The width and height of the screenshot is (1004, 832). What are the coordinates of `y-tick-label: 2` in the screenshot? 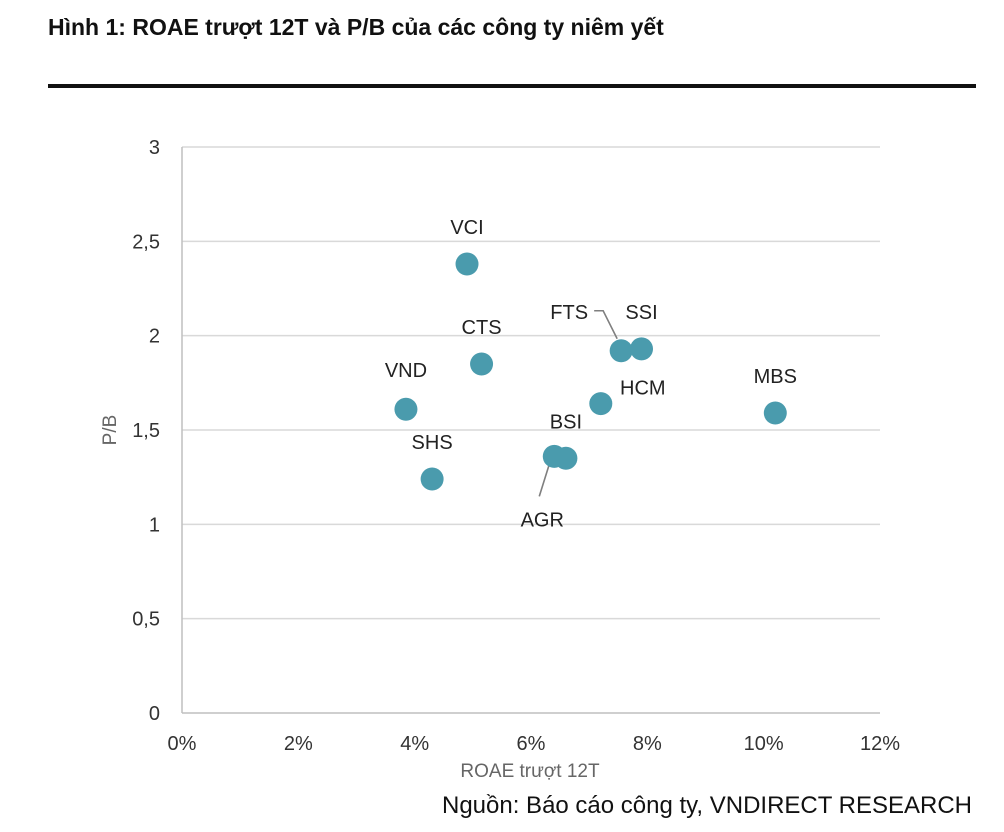 It's located at (154, 337).